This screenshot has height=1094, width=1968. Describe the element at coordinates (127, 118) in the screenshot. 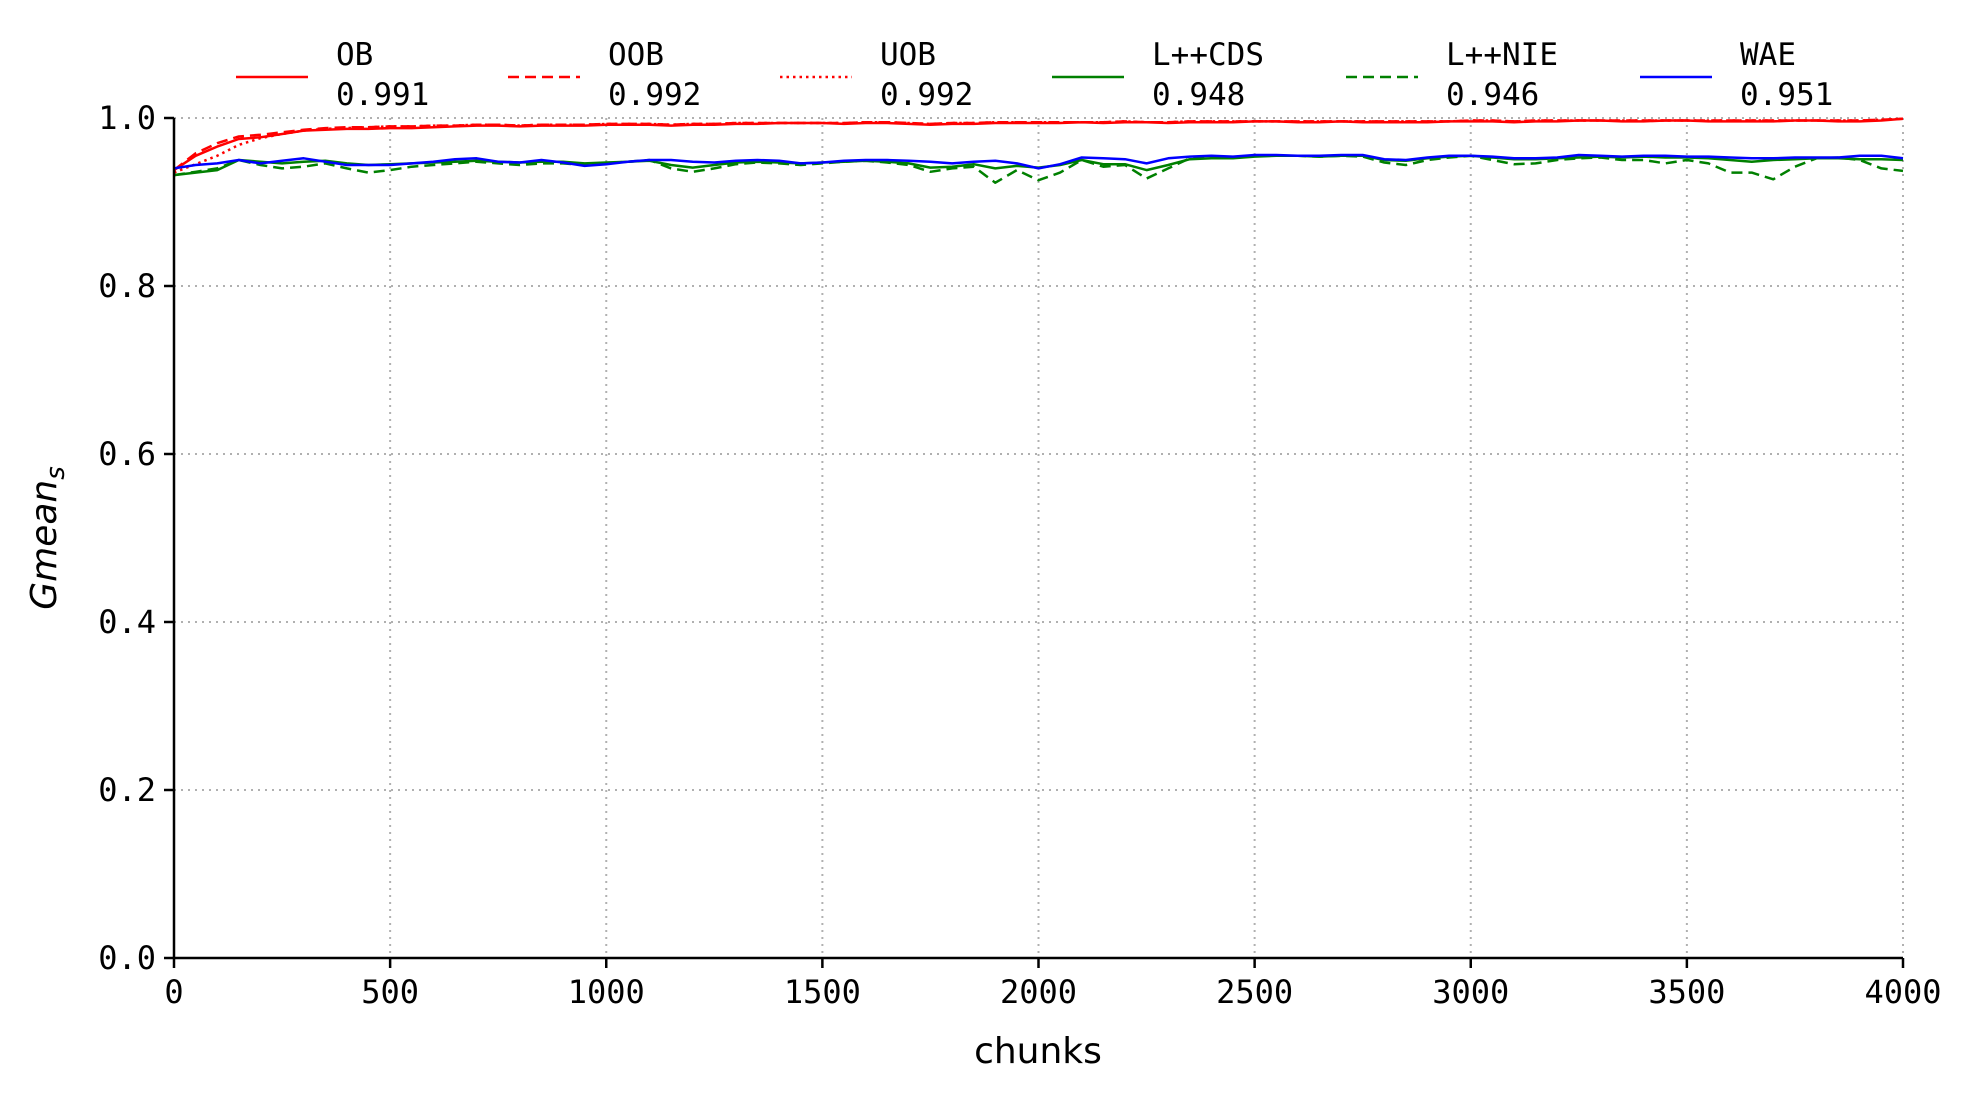

I see `y-tick-label: 1.0` at that location.